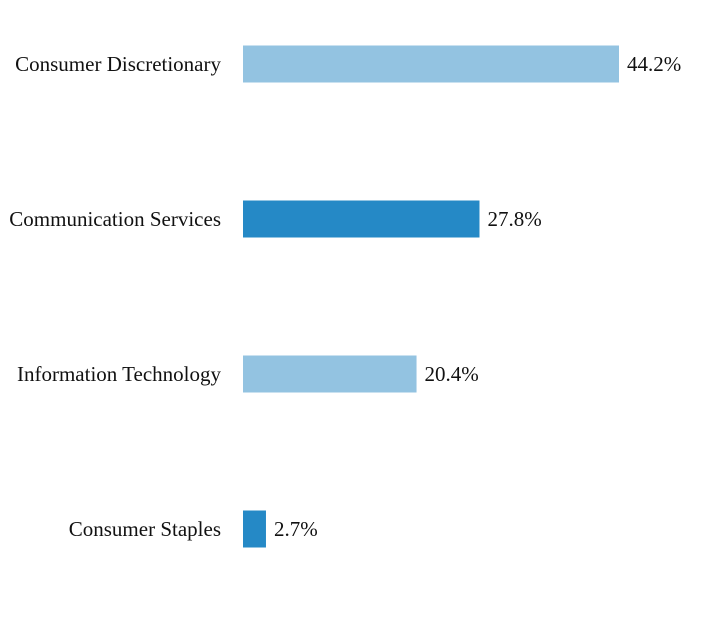  What do you see at coordinates (330, 374) in the screenshot?
I see `bar-information-technology` at bounding box center [330, 374].